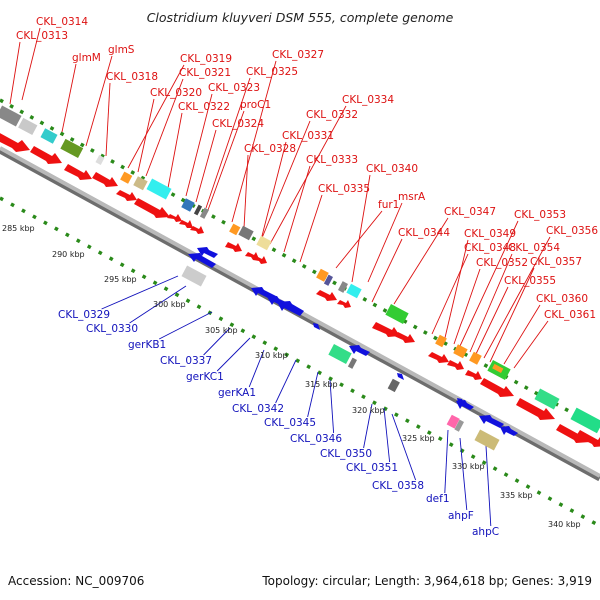 The height and width of the screenshot is (600, 600). I want to click on reverse-gene-label: CKL_0345, so click(290, 423).